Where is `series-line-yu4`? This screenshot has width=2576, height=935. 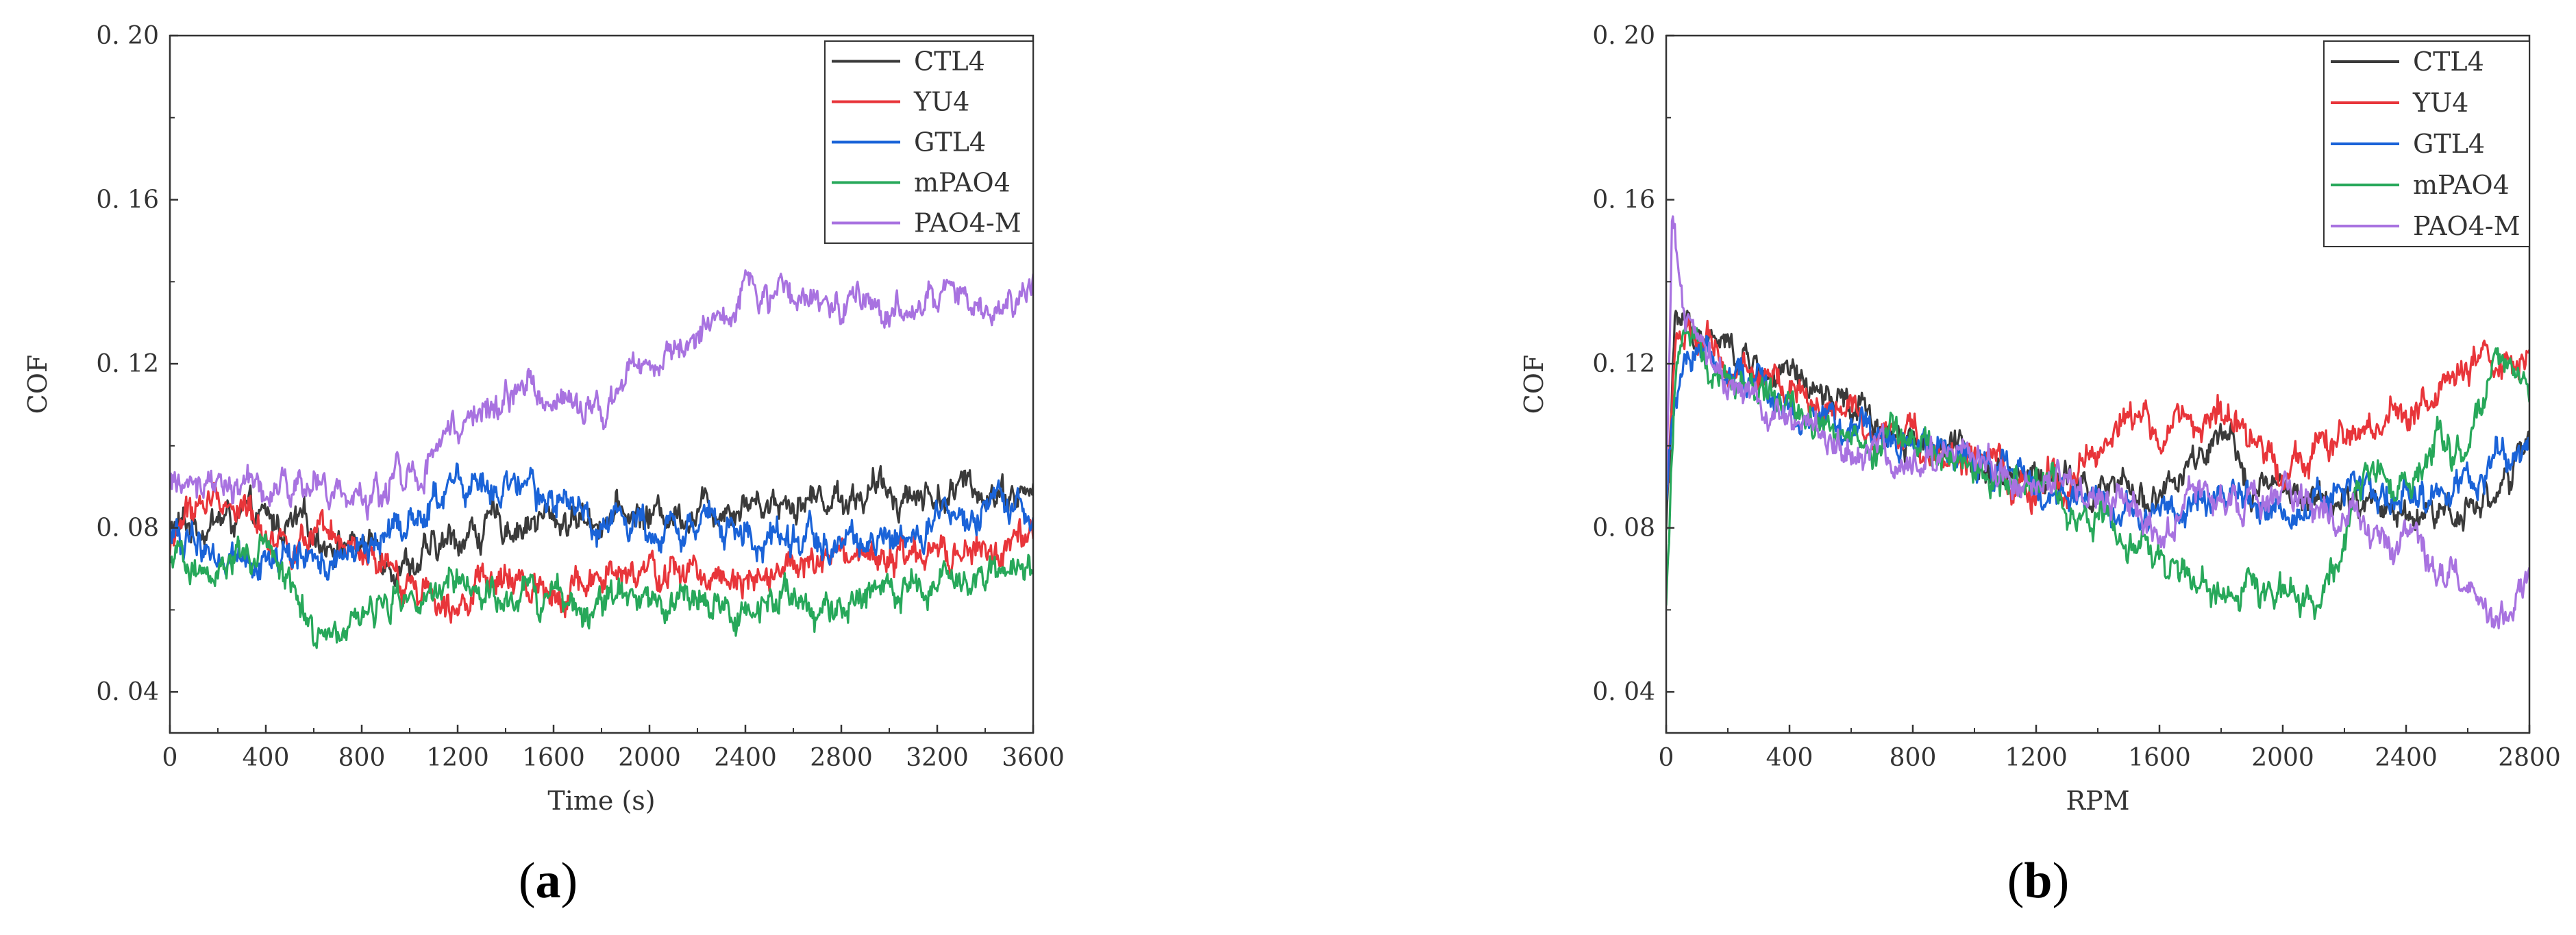
series-line-yu4 is located at coordinates (601, 553).